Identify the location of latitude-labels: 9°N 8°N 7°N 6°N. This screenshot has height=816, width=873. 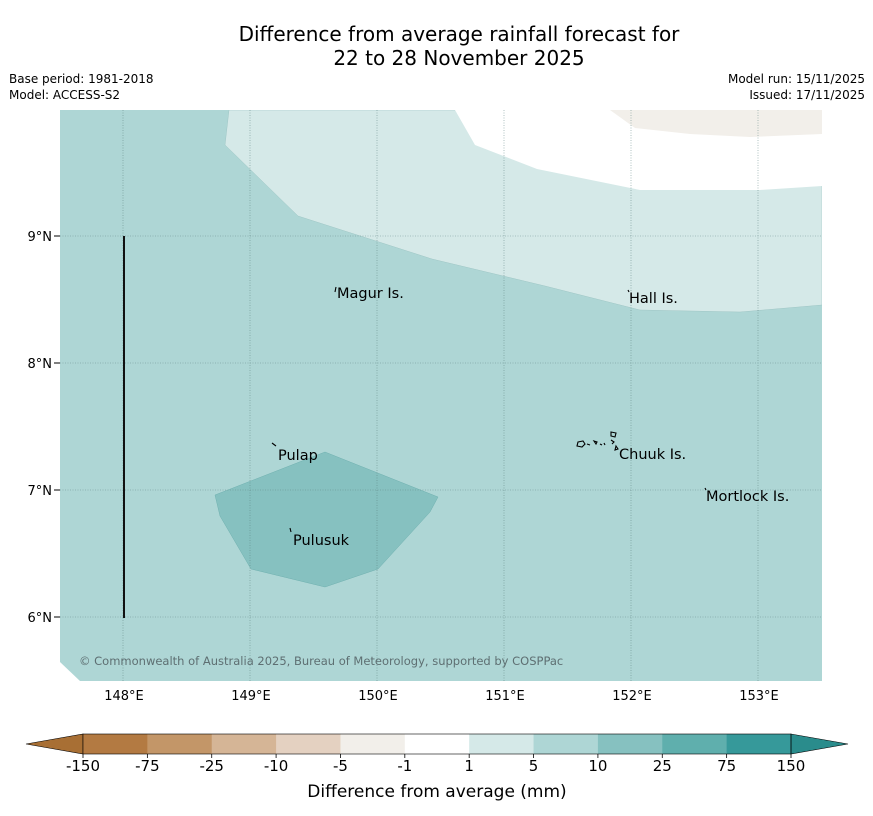
(40, 428).